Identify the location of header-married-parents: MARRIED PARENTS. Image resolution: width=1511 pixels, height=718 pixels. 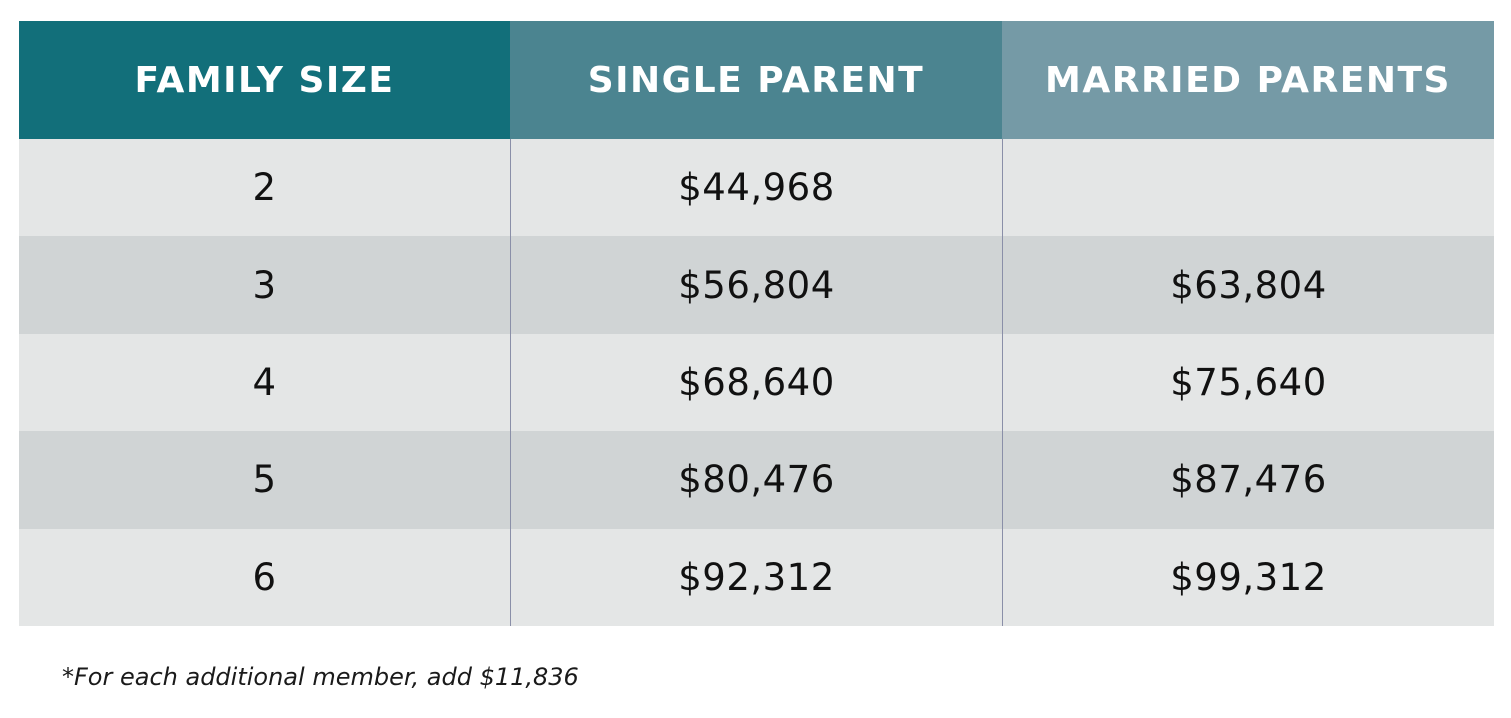
(1248, 80).